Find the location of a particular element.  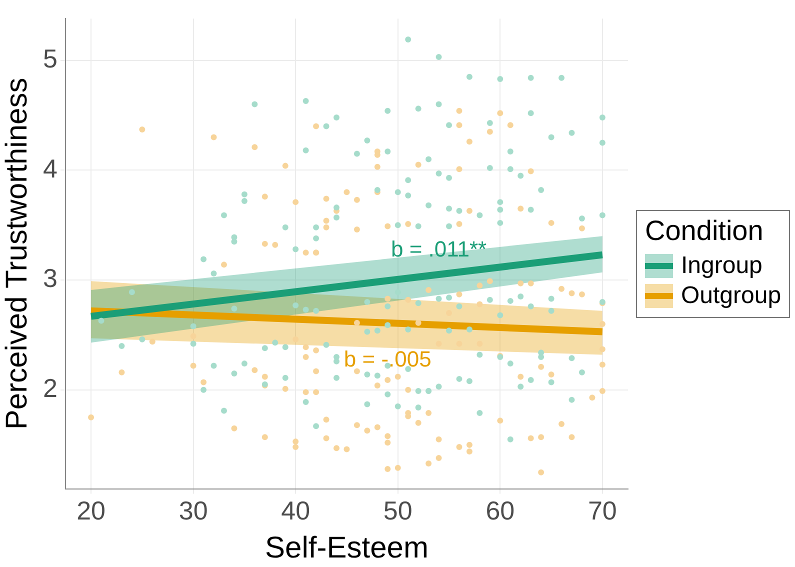

x-tick-label: 30 is located at coordinates (193, 511).